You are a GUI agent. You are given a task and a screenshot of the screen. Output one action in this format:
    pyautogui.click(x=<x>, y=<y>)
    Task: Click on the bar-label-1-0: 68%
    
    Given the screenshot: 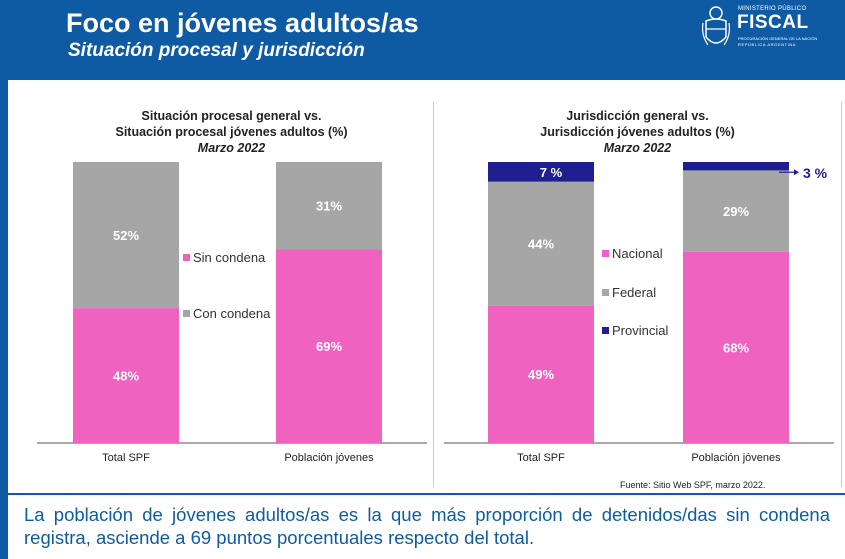 What is the action you would take?
    pyautogui.click(x=736, y=347)
    